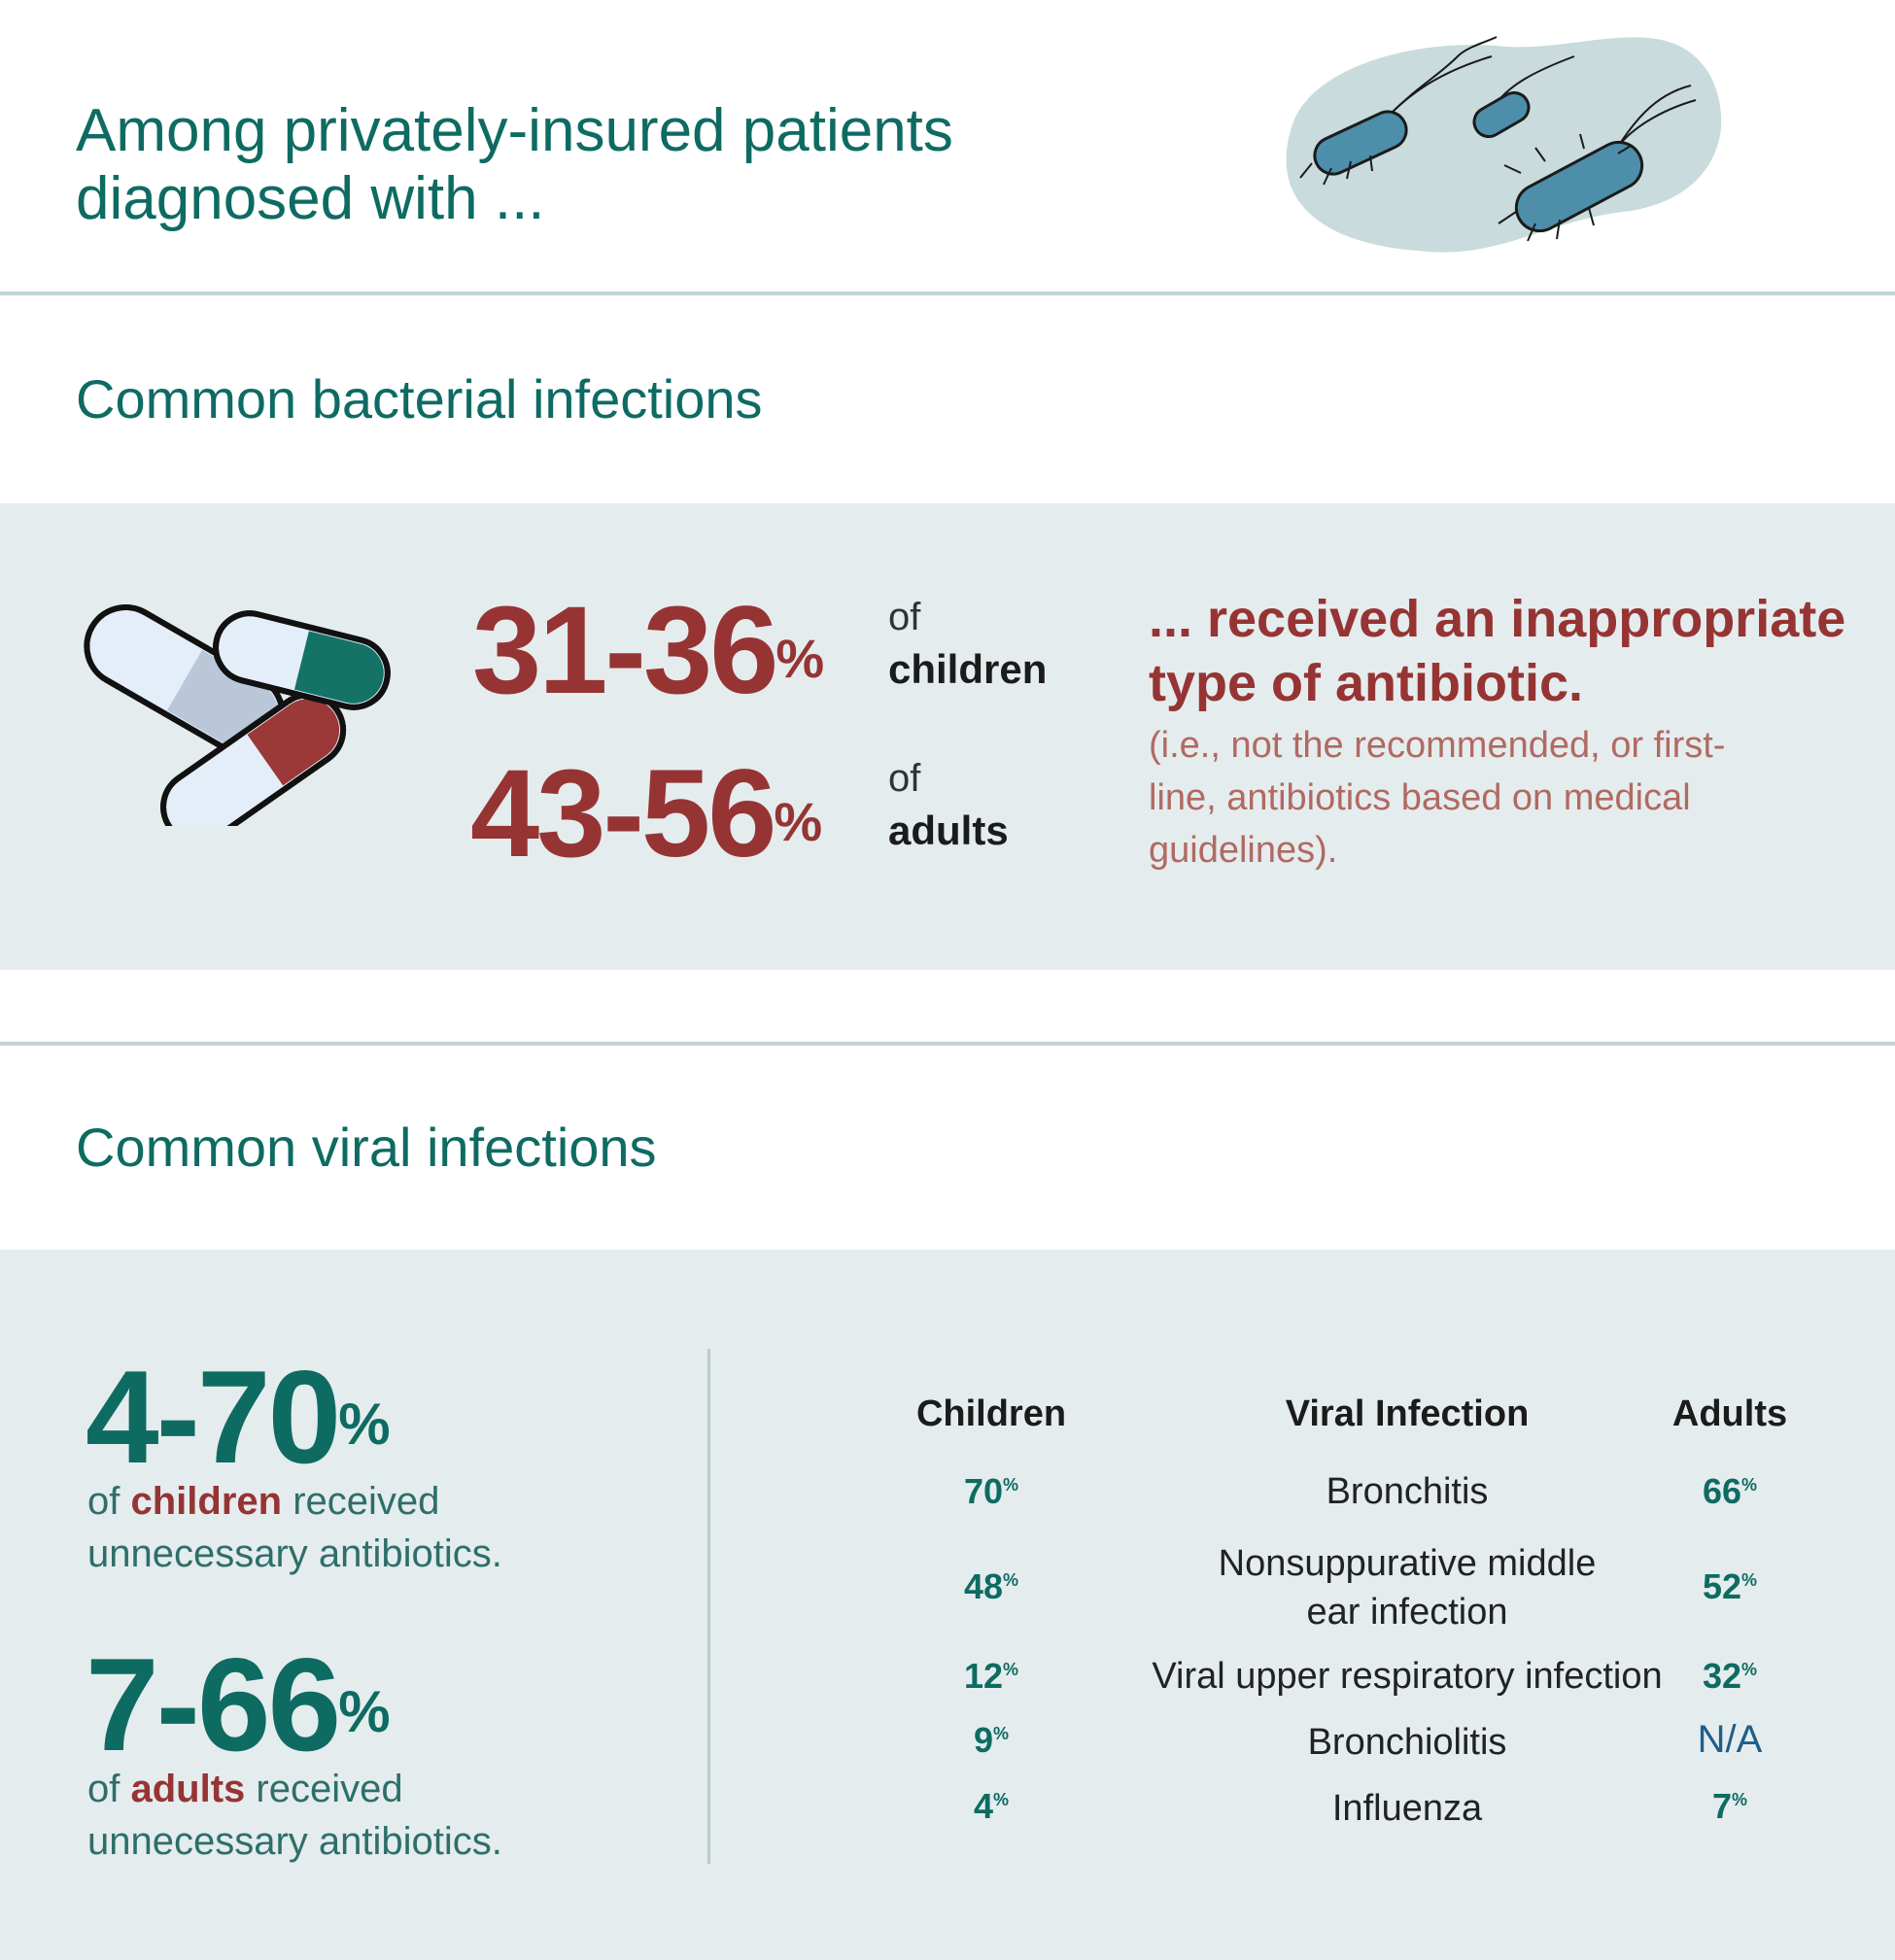 The height and width of the screenshot is (1960, 1895). Describe the element at coordinates (1407, 1587) in the screenshot. I see `table-row-ear-infection-name: Nonsuppurative middle ear infection` at that location.